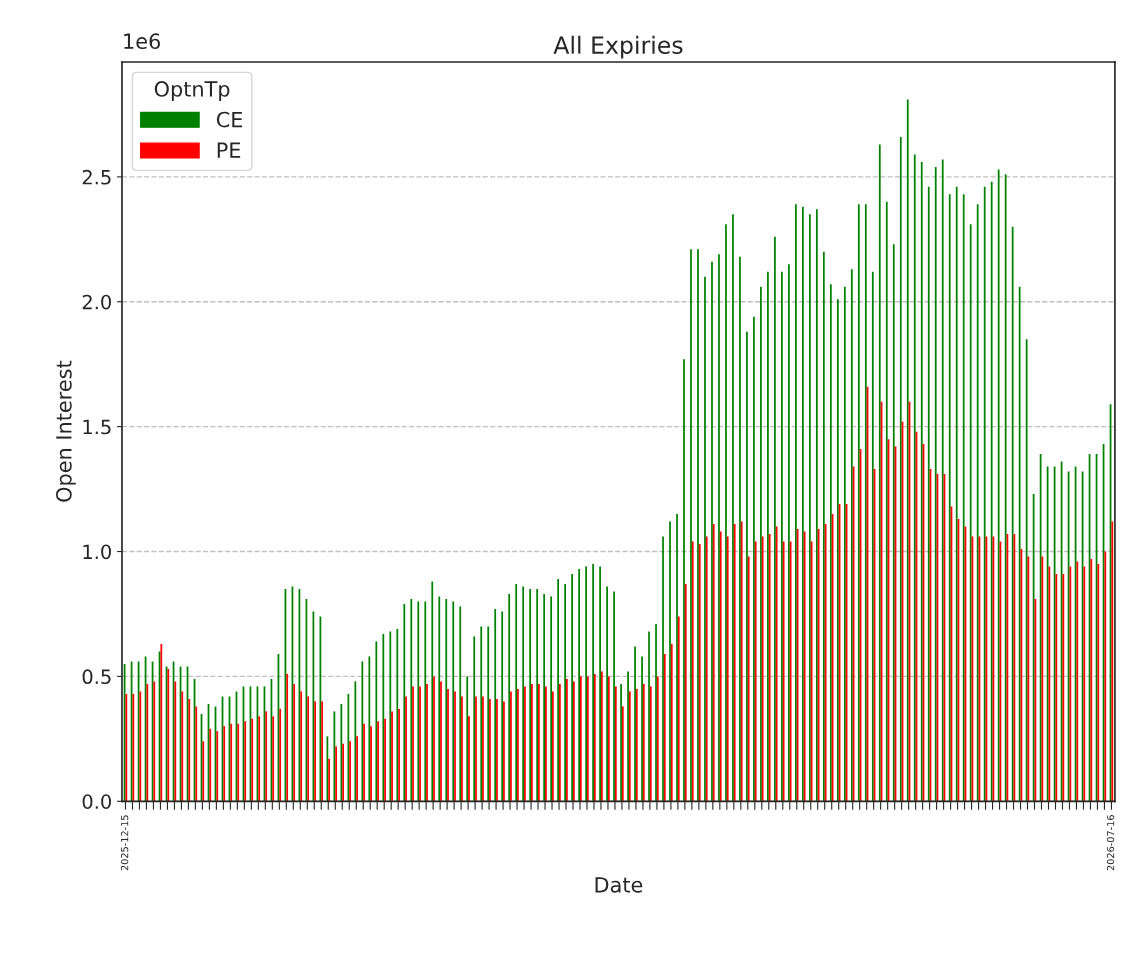 This screenshot has width=1140, height=976. What do you see at coordinates (97, 552) in the screenshot?
I see `y-tick-label: 1.0` at bounding box center [97, 552].